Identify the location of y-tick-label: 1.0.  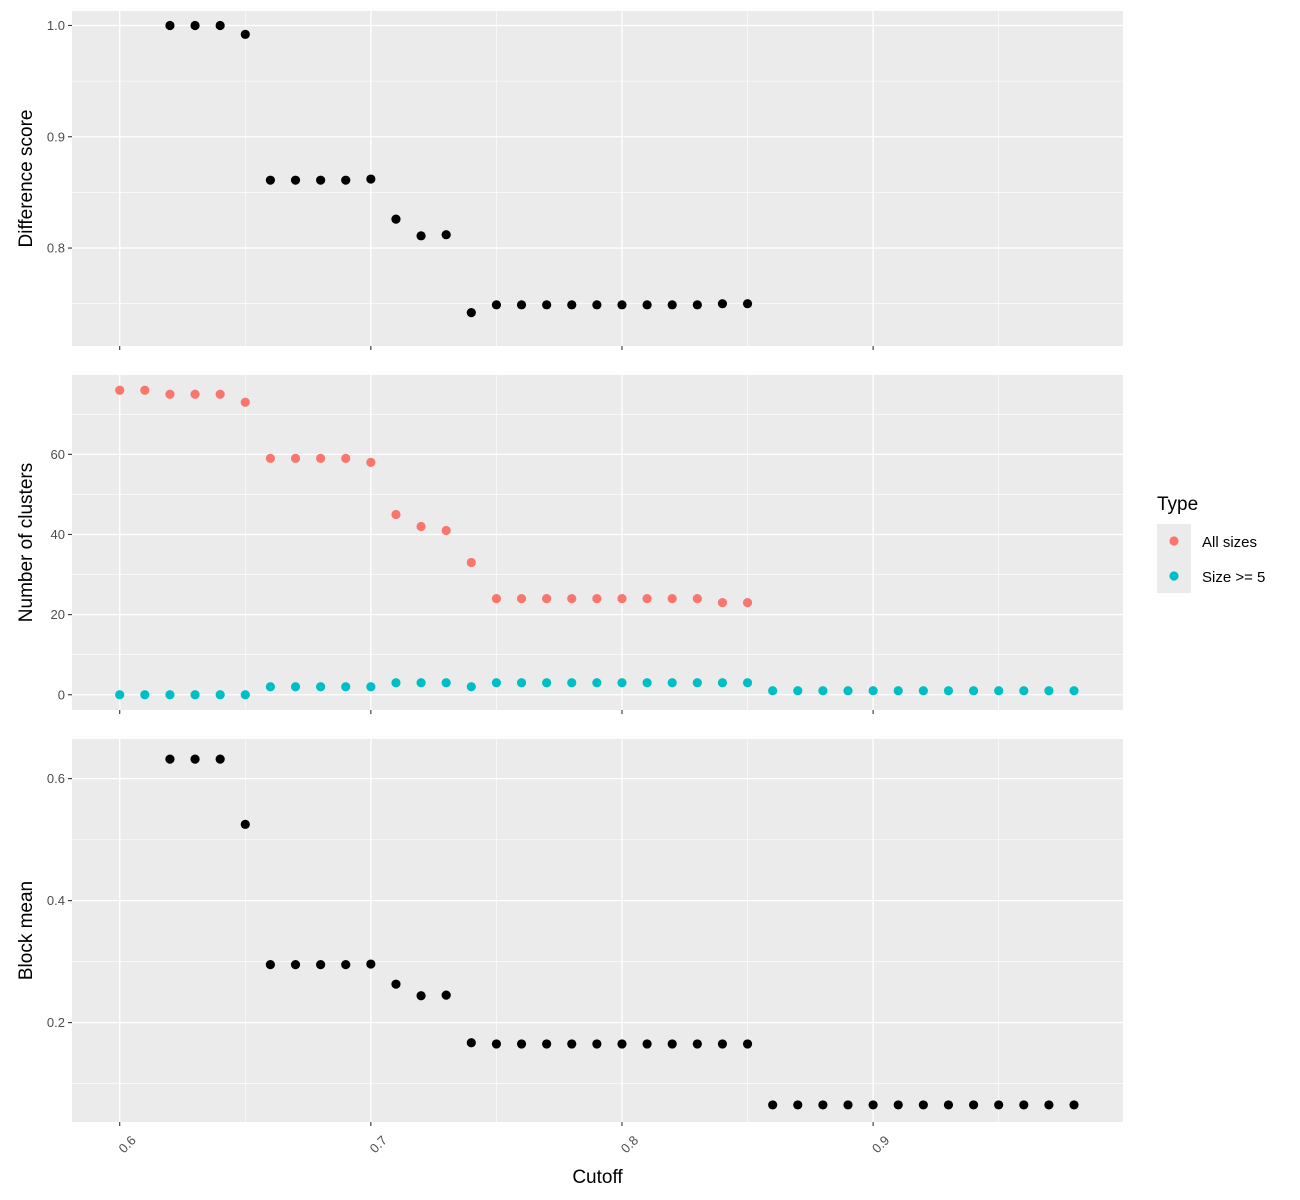
(56, 25).